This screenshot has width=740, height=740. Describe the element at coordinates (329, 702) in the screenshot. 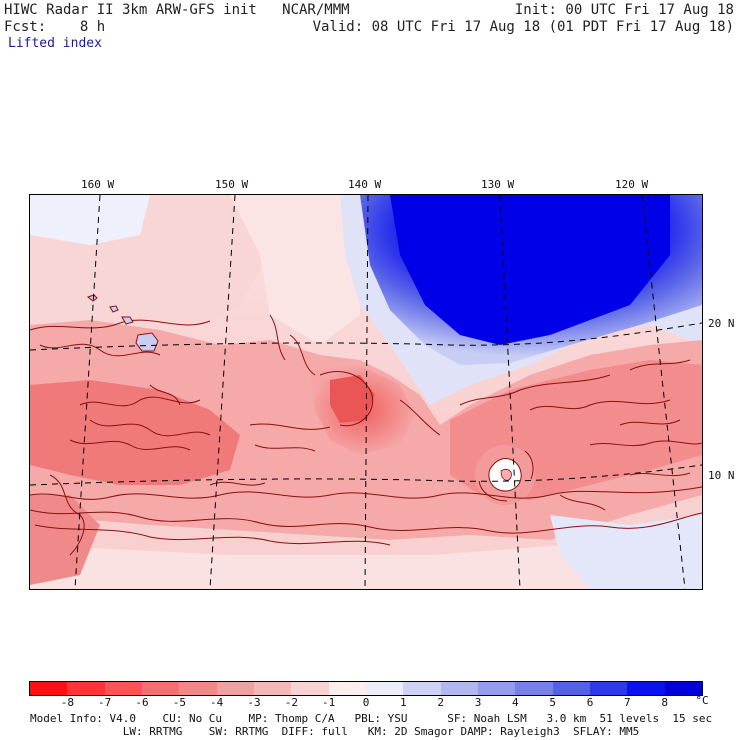

I see `colorbar-tick-label: -1` at that location.